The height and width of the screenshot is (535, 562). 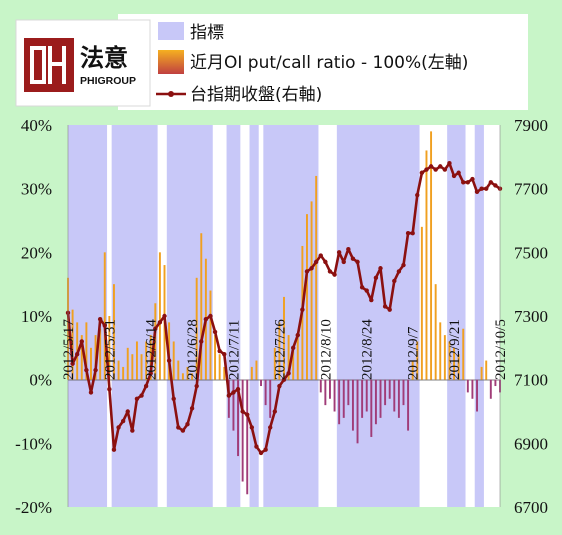 What do you see at coordinates (234, 350) in the screenshot?
I see `x-tick-label: 2012/7/11` at bounding box center [234, 350].